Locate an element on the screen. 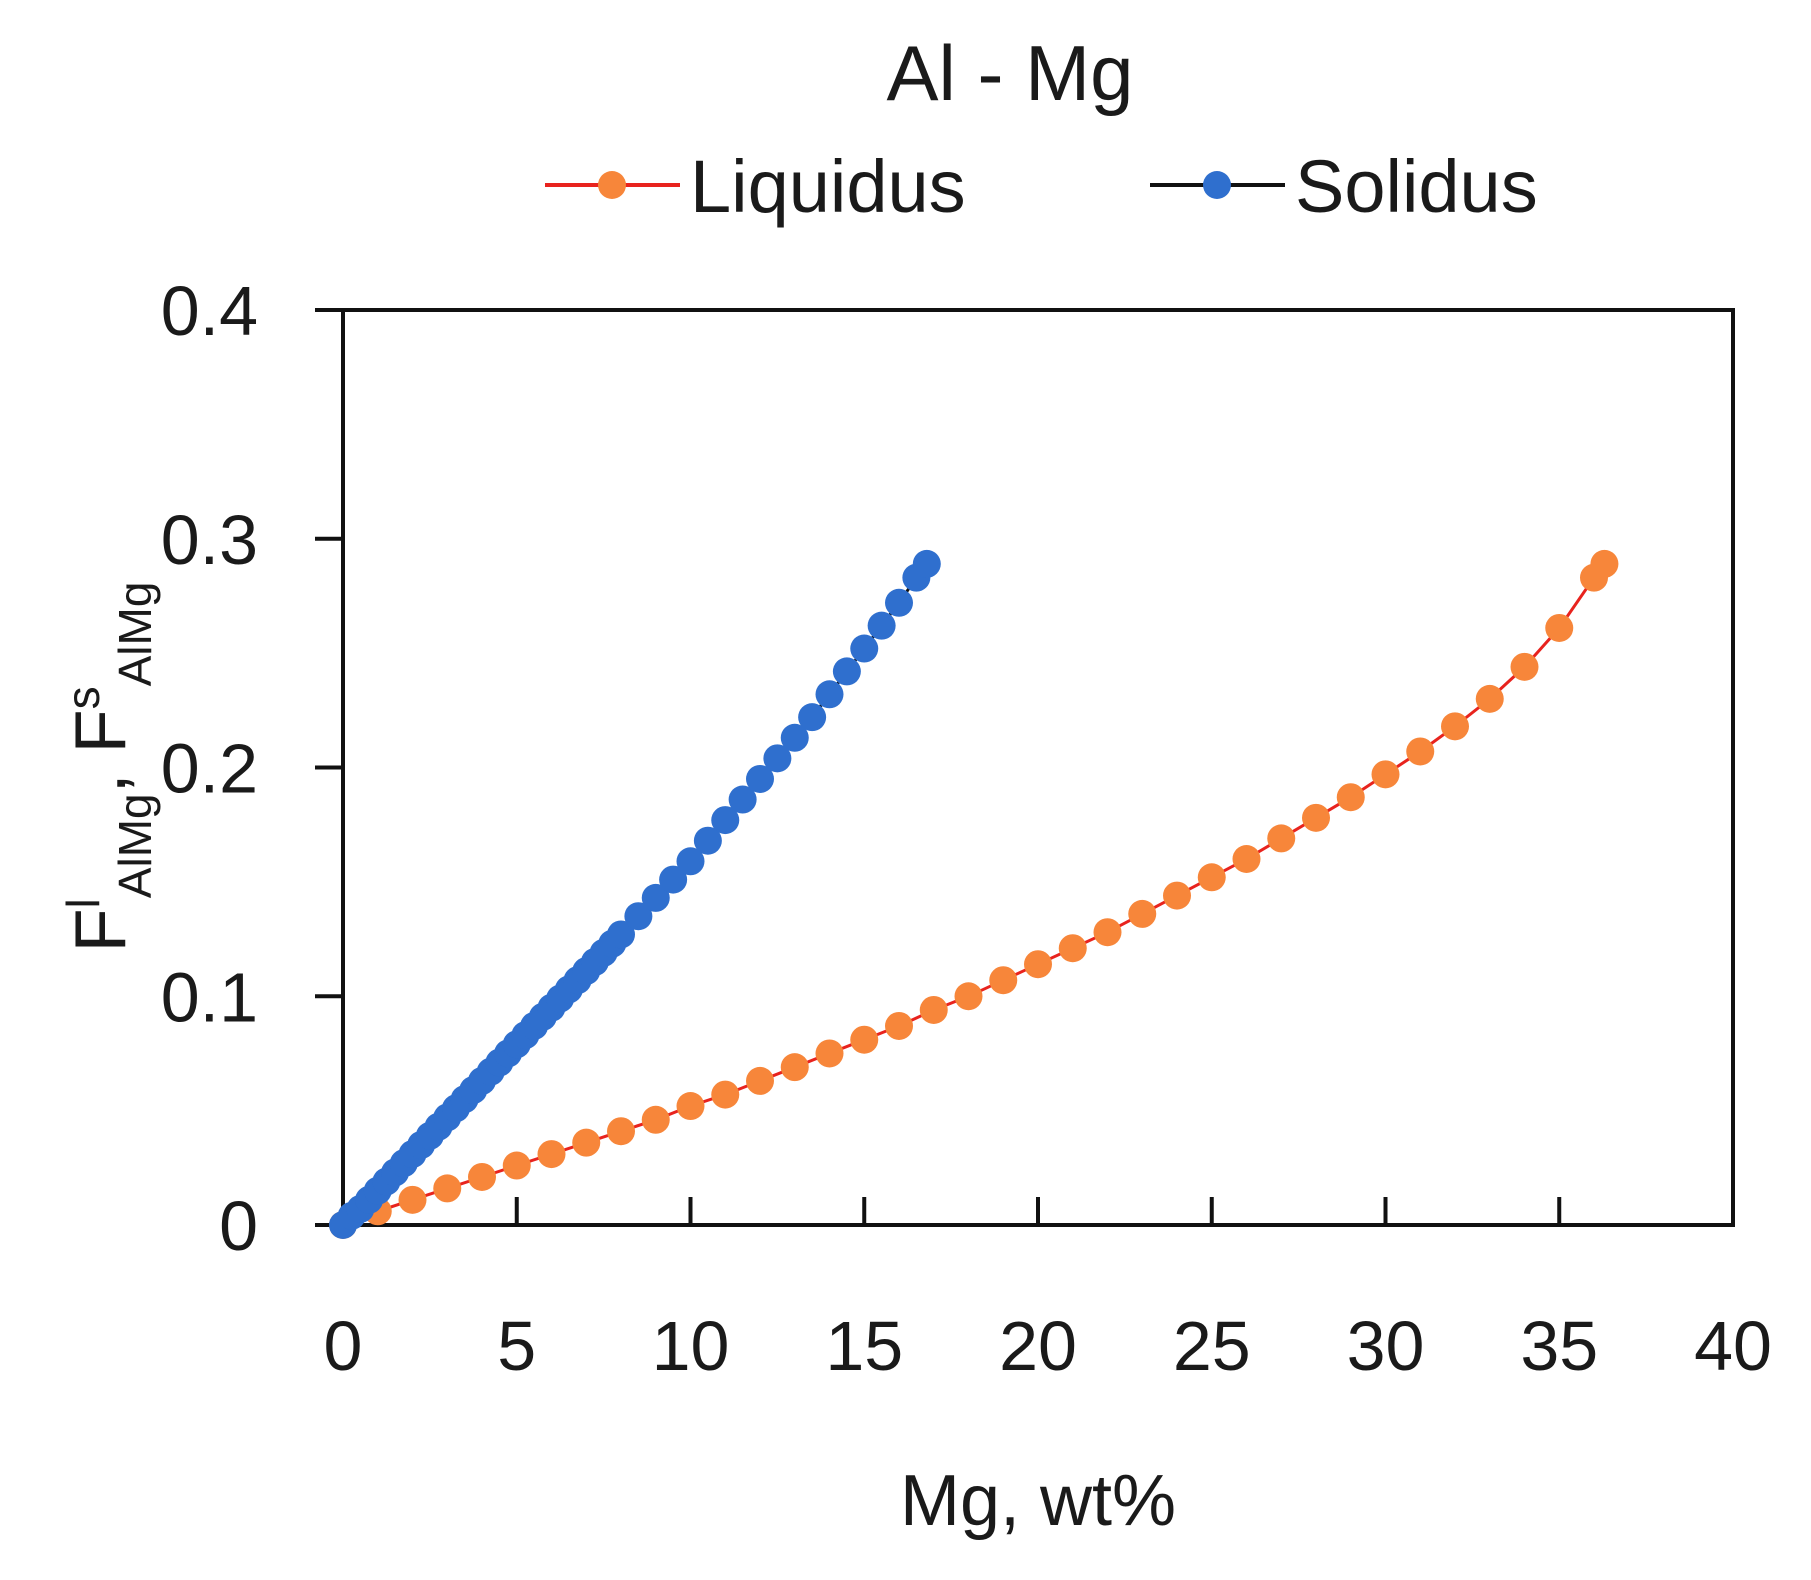 The height and width of the screenshot is (1580, 1811). x-tick-label: 30 is located at coordinates (1386, 1346).